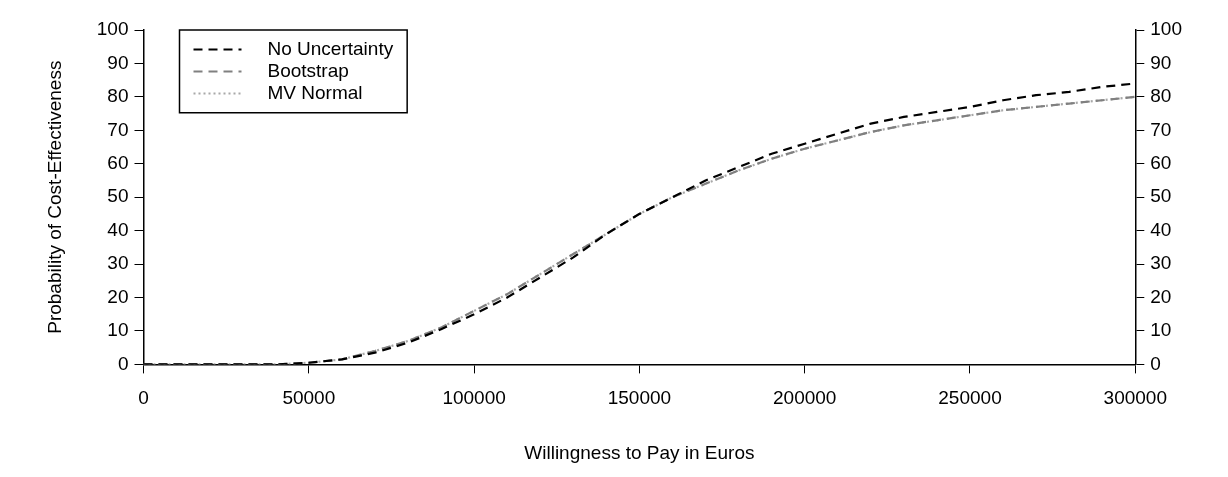  I want to click on y-tick-label: 20, so click(118, 296).